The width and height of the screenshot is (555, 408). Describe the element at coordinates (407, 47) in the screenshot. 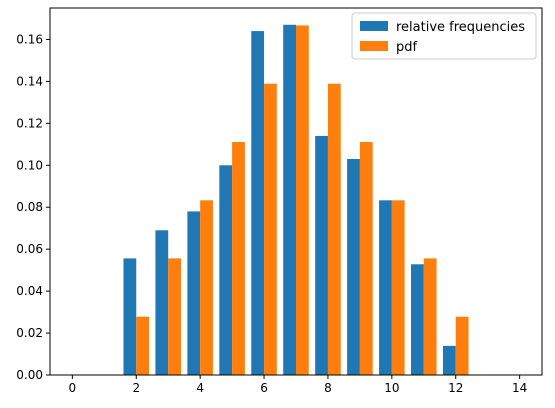

I see `legend-label: pdf` at that location.